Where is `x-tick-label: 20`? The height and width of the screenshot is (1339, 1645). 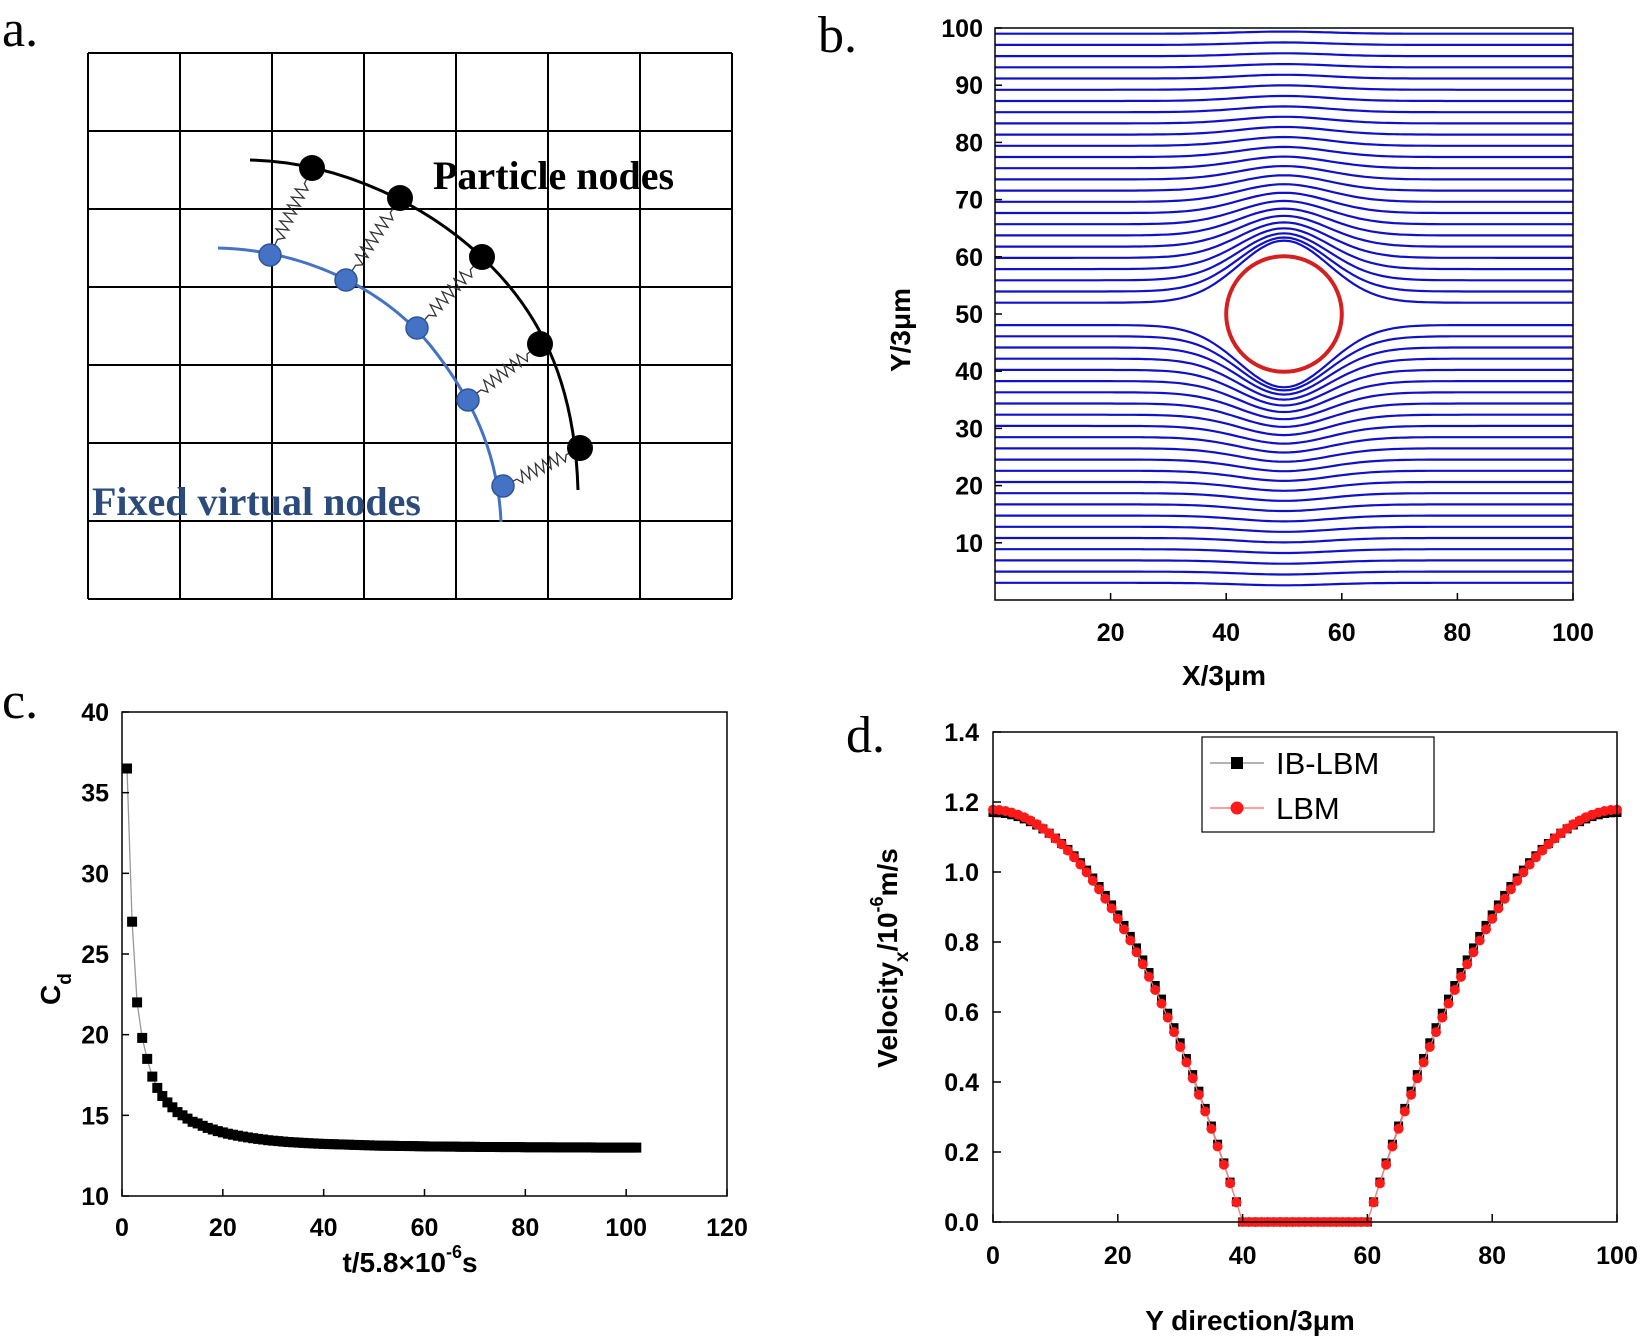 x-tick-label: 20 is located at coordinates (1118, 1256).